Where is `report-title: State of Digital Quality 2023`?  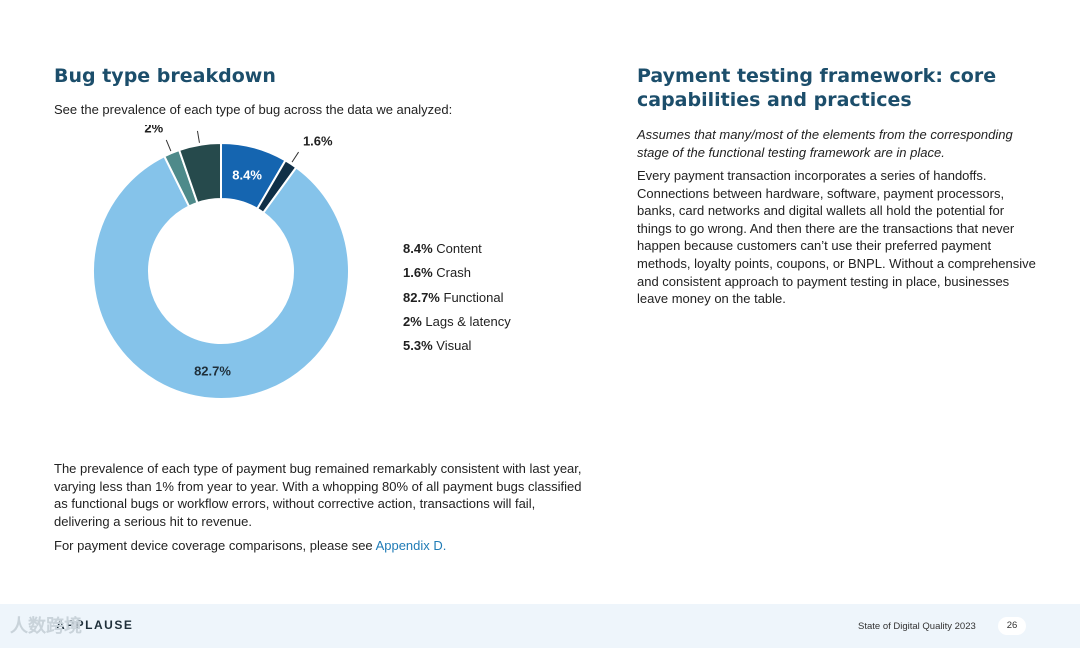
report-title: State of Digital Quality 2023 is located at coordinates (917, 626).